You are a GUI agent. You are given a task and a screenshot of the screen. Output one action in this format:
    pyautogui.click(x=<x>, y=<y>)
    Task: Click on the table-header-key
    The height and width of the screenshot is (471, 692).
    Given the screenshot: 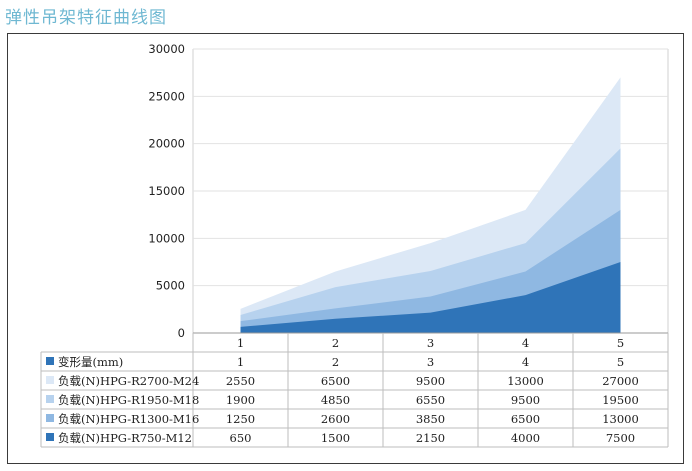 What is the action you would take?
    pyautogui.click(x=50, y=361)
    